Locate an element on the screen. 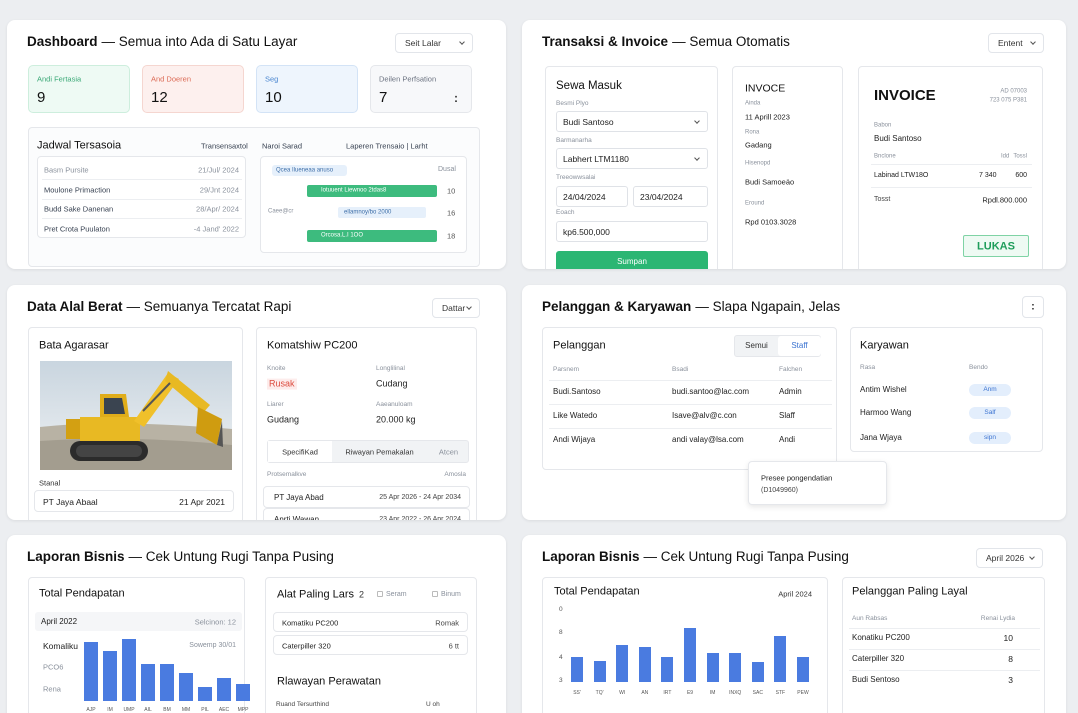 This screenshot has height=713, width=1078. dropdown-button: April 2026 is located at coordinates (1009, 558).